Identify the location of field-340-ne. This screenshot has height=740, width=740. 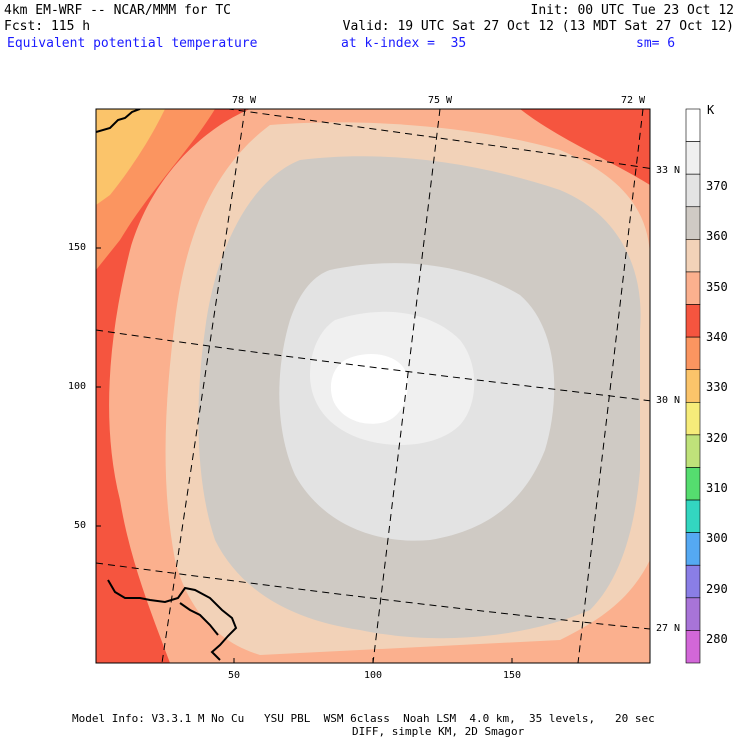
(585, 147).